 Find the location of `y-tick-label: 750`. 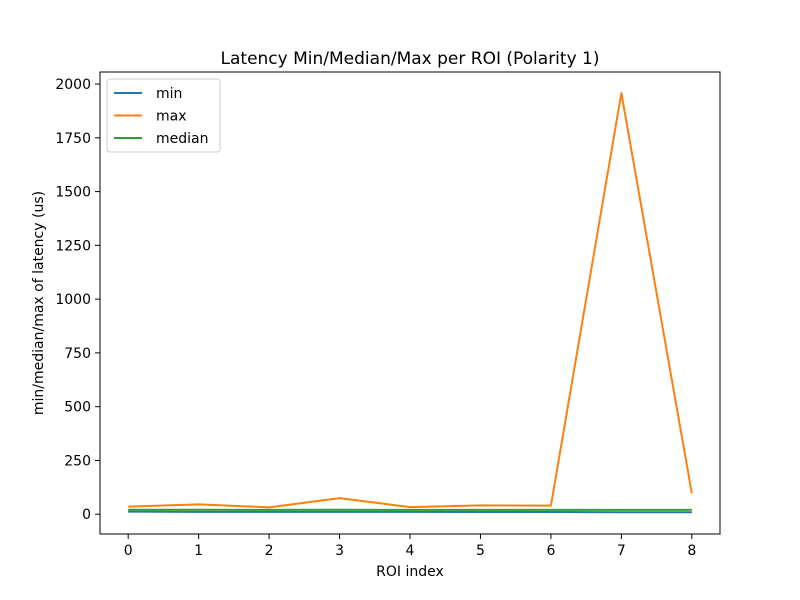

y-tick-label: 750 is located at coordinates (77, 354).